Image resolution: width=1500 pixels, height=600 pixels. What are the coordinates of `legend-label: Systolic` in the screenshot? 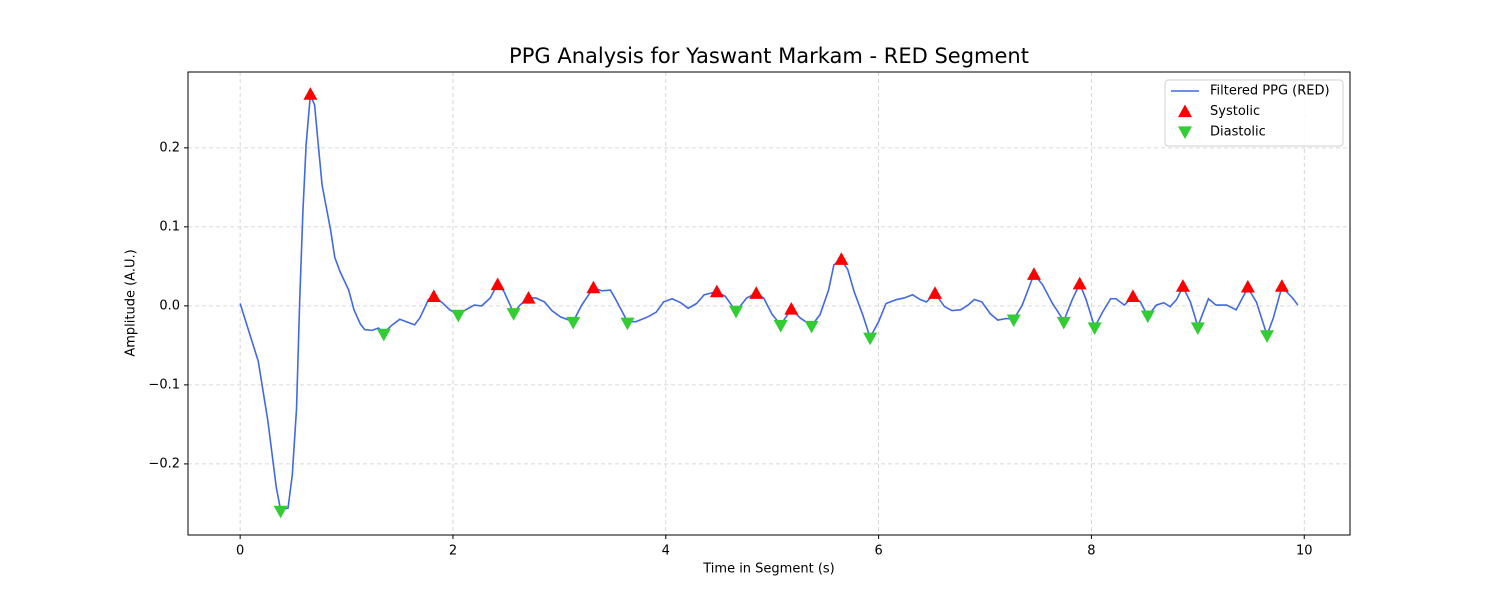 It's located at (1235, 111).